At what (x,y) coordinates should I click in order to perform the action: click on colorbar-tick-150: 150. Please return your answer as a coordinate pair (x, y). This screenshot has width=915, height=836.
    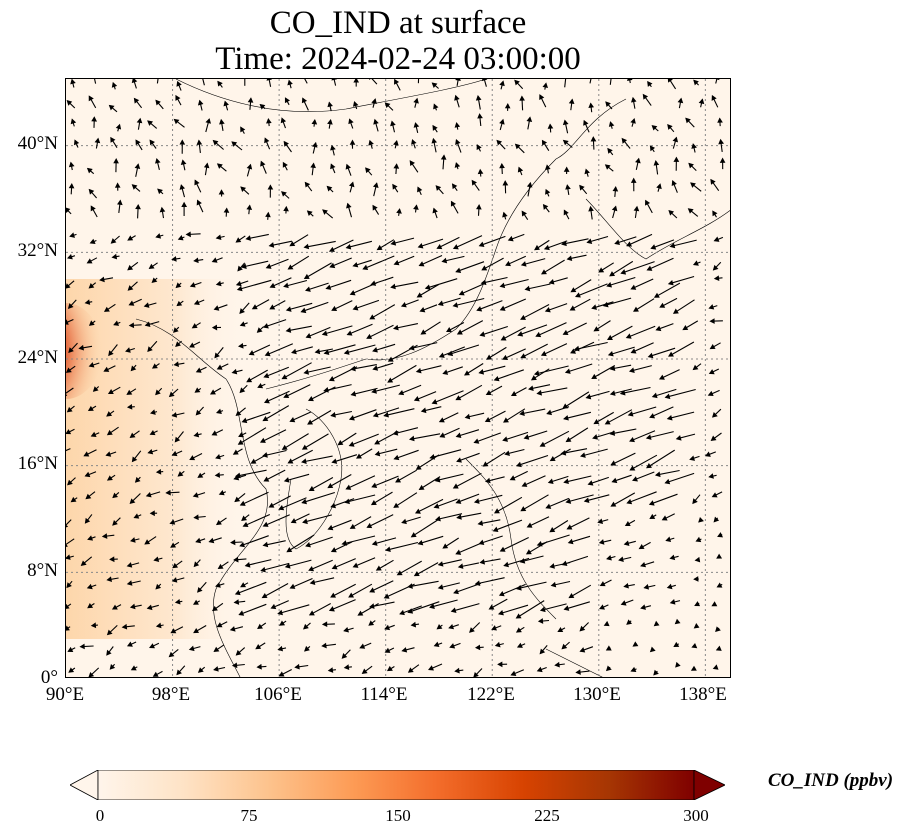
    Looking at the image, I should click on (398, 815).